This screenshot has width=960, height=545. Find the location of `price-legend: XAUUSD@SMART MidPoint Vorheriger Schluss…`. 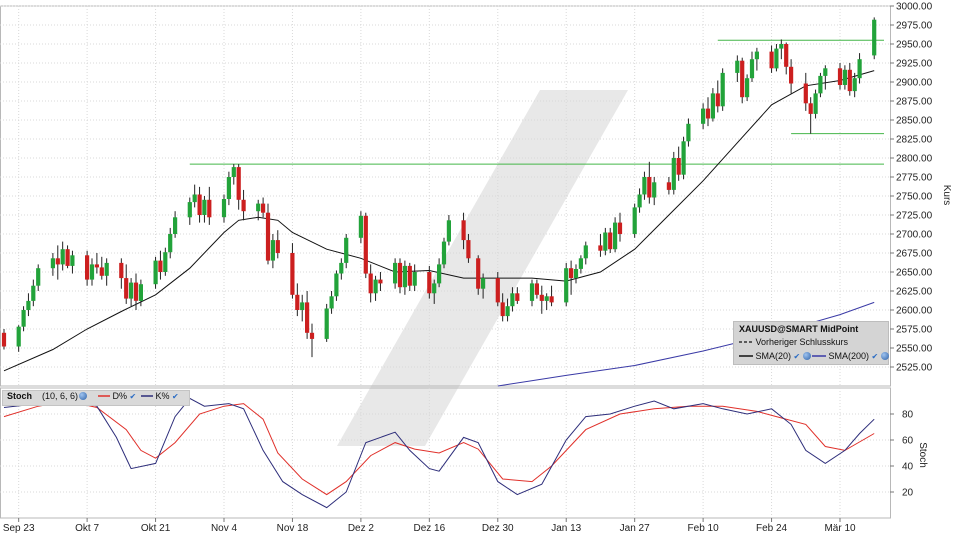

price-legend: XAUUSD@SMART MidPoint Vorheriger Schluss… is located at coordinates (811, 343).